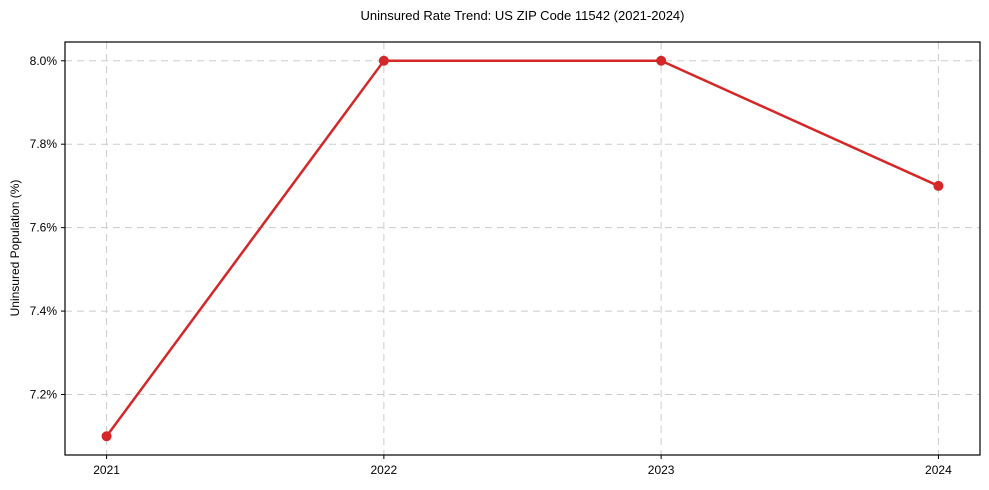  What do you see at coordinates (938, 470) in the screenshot?
I see `x-tick-label: 2024` at bounding box center [938, 470].